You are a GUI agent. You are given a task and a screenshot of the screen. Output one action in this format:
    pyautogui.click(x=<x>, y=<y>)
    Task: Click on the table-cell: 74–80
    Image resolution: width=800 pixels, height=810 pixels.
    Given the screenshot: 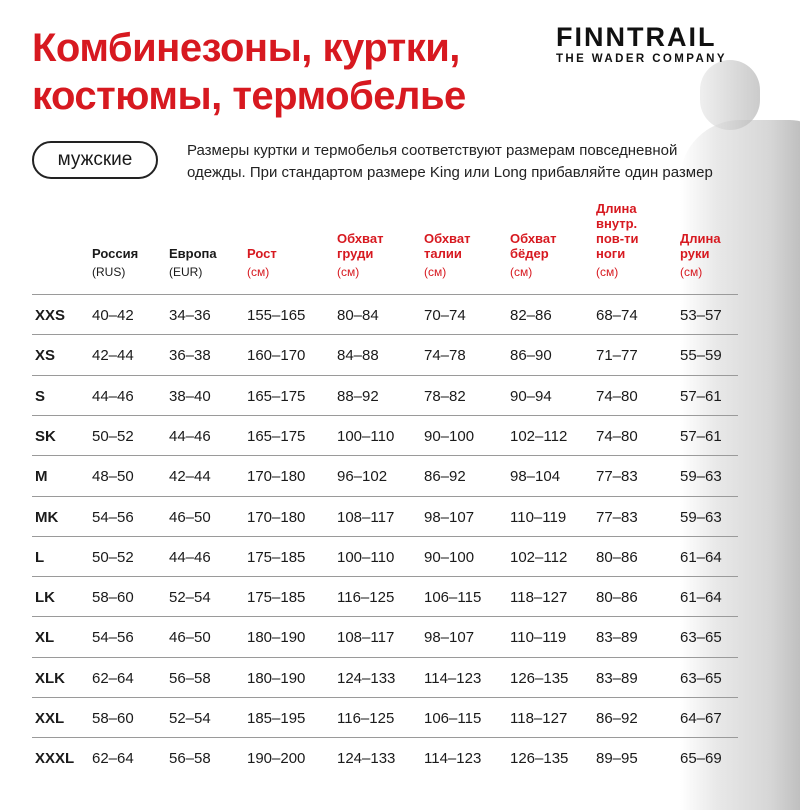 What is the action you would take?
    pyautogui.click(x=617, y=396)
    